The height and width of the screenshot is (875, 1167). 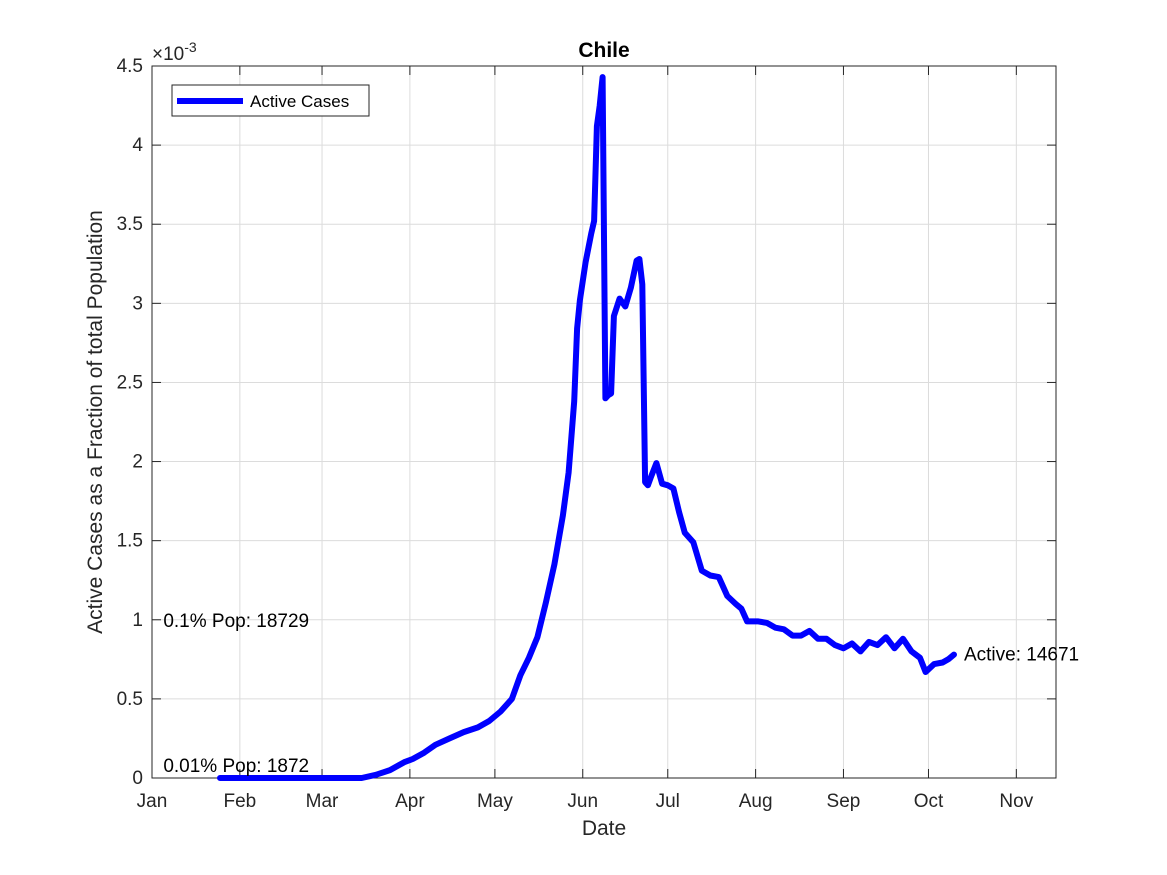 I want to click on x-tick-label: Sep, so click(x=844, y=801).